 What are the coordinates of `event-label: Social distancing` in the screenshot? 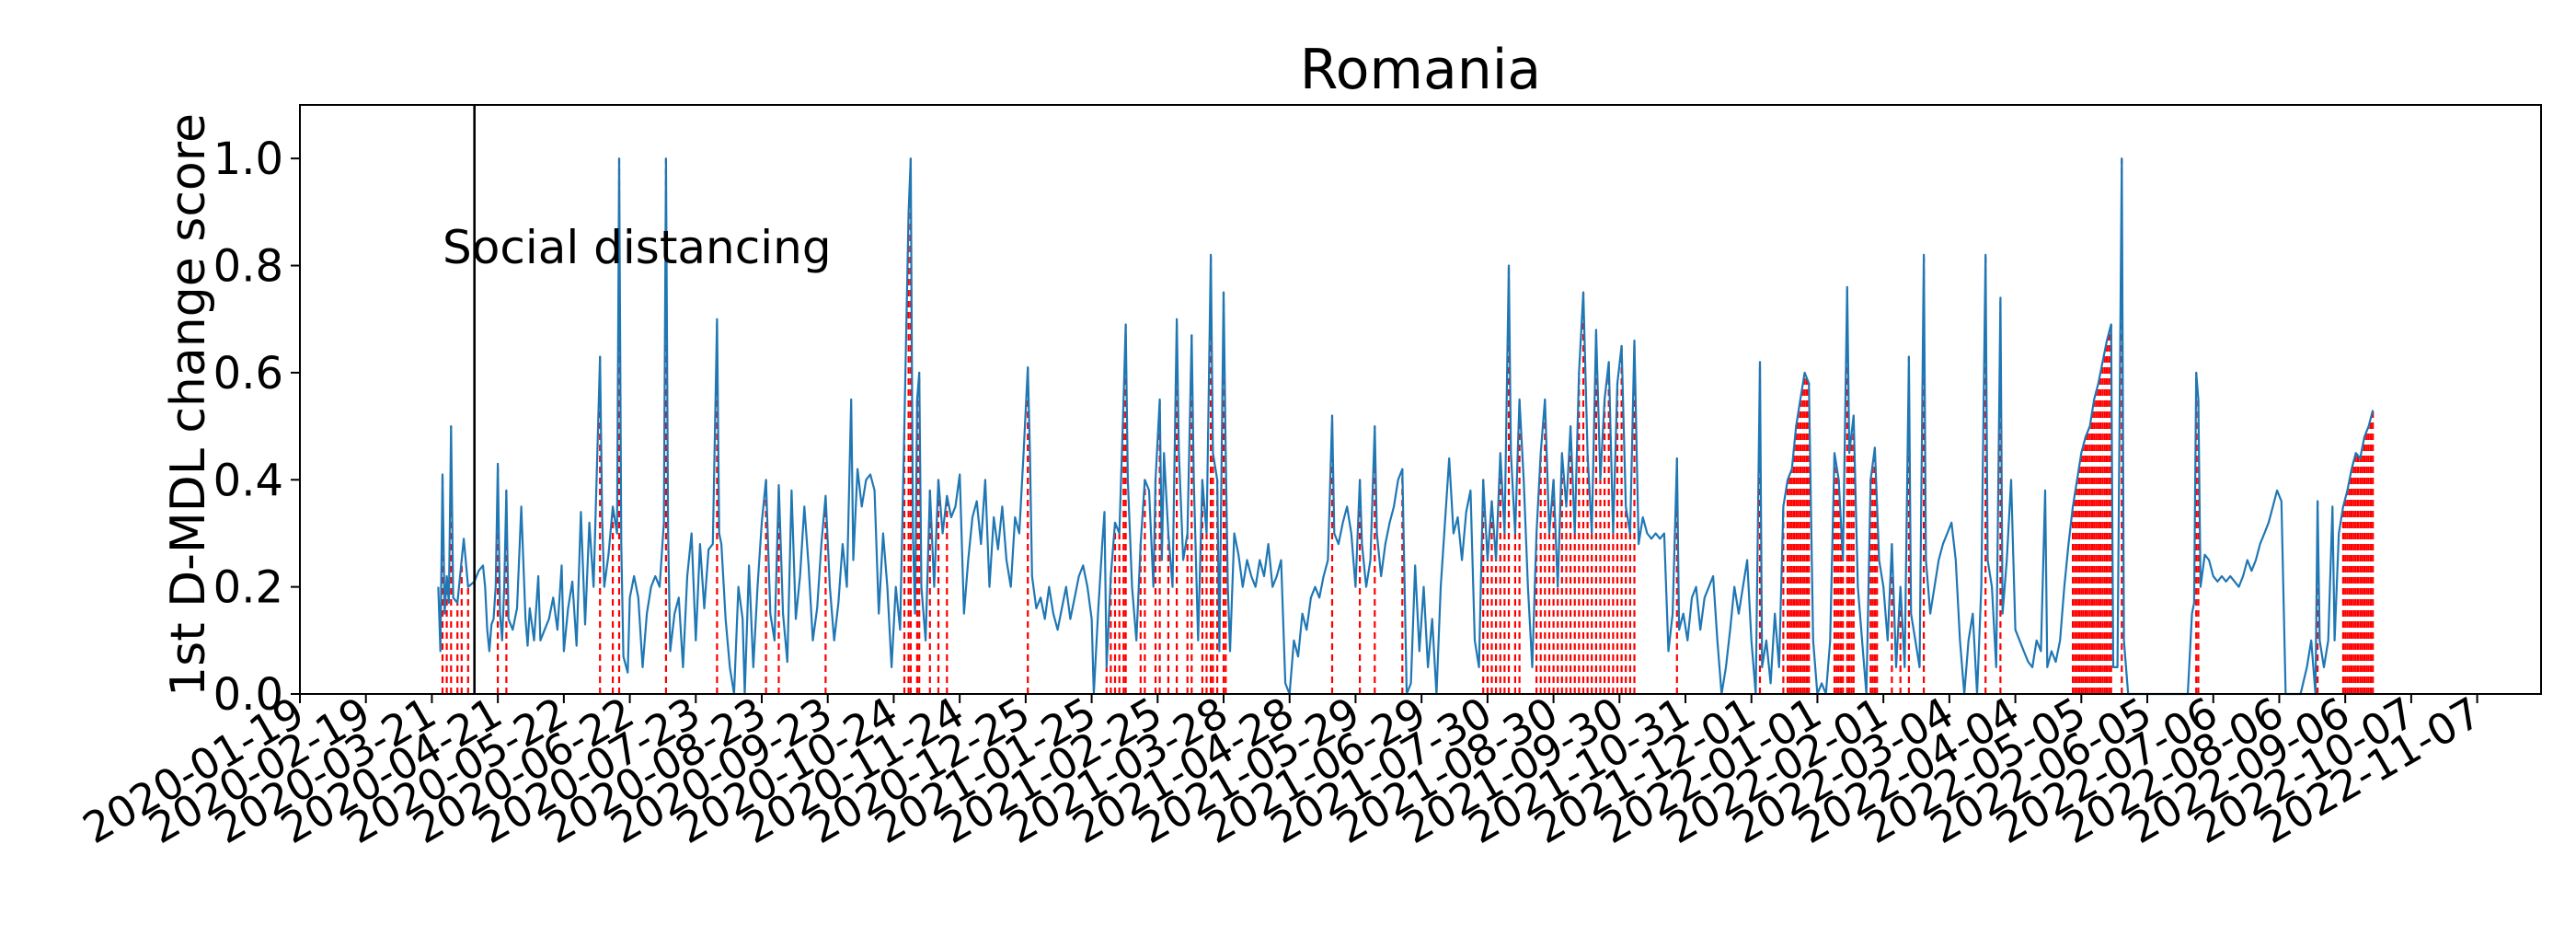 It's located at (637, 248).